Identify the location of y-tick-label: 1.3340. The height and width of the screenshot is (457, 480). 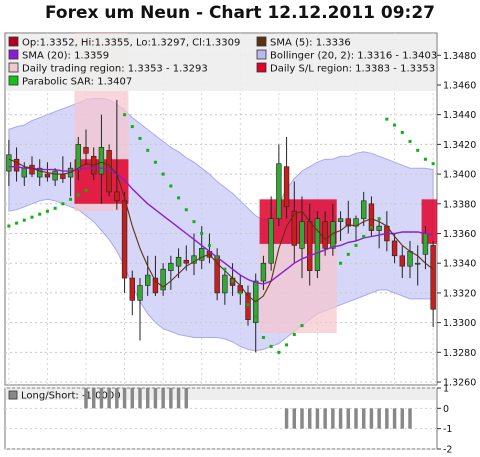
(459, 264).